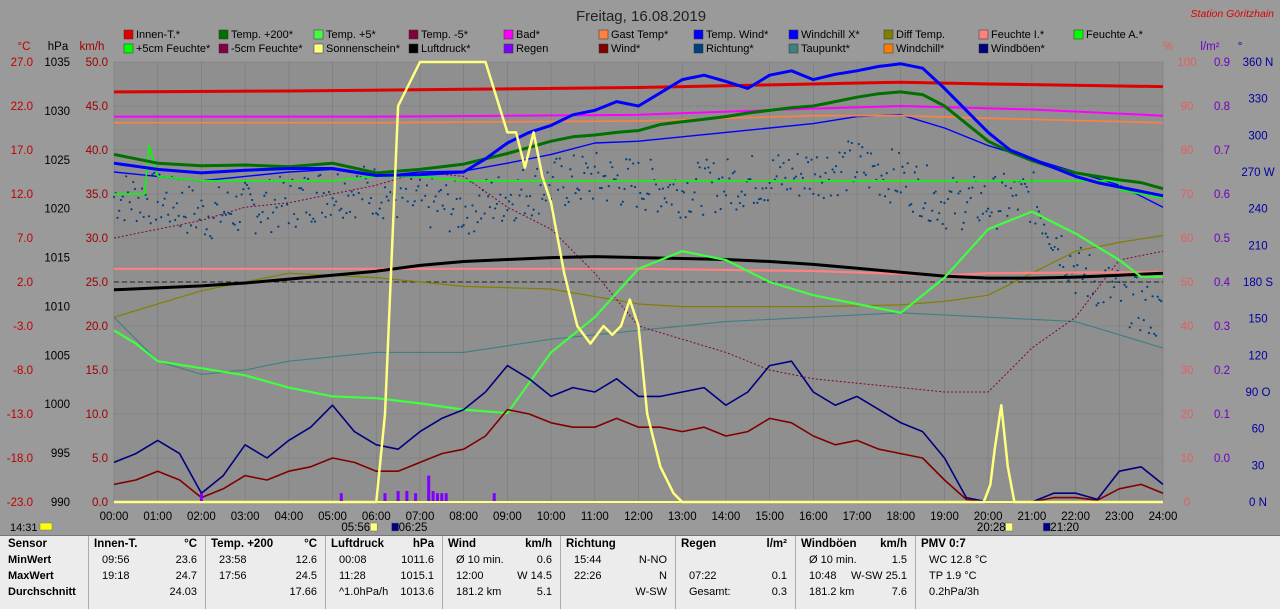 The image size is (1280, 609). What do you see at coordinates (944, 517) in the screenshot?
I see `x-tick-label: 19:00` at bounding box center [944, 517].